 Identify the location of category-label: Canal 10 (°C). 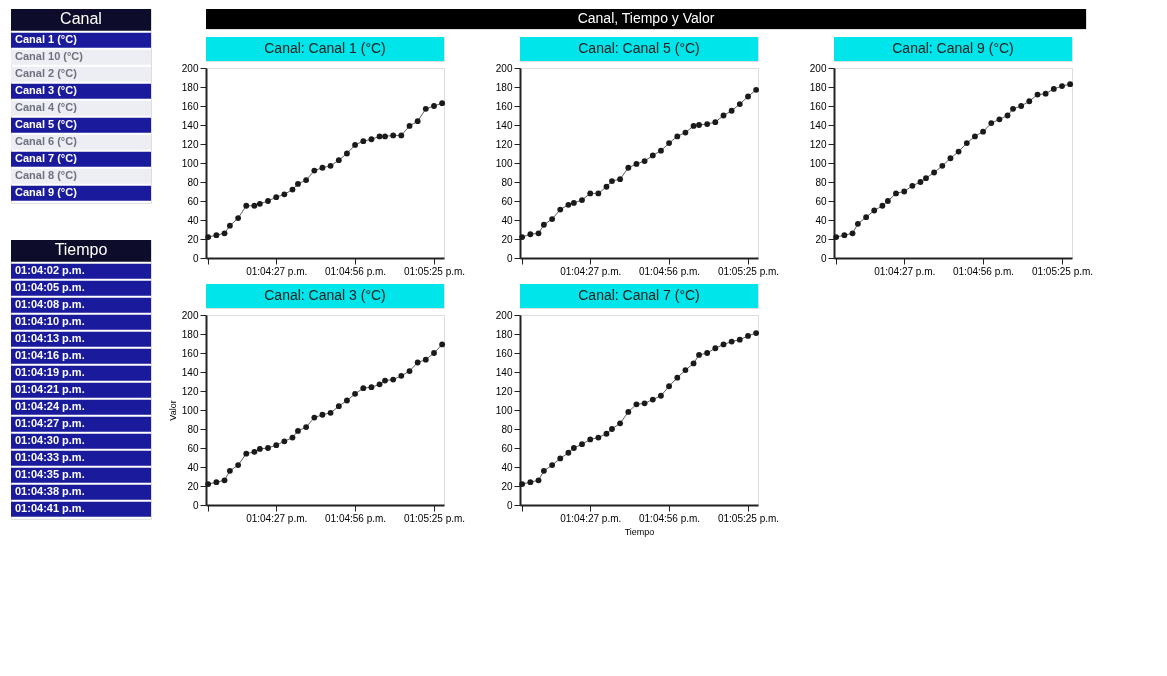
(49, 56).